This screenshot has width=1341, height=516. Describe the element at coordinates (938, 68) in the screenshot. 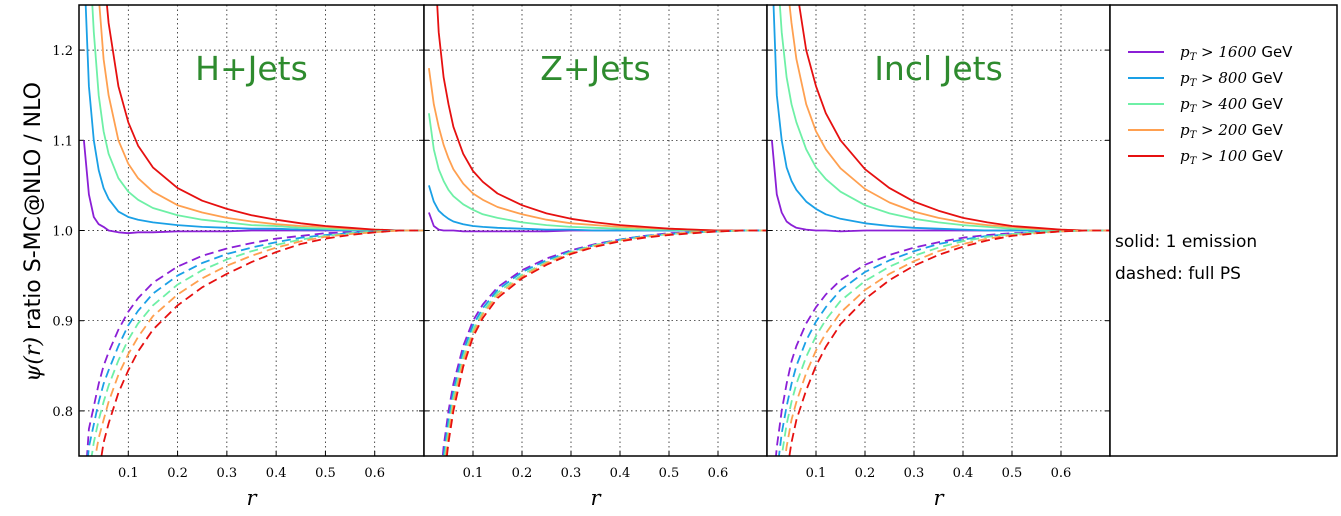

I see `panel-title: Incl Jets` at that location.